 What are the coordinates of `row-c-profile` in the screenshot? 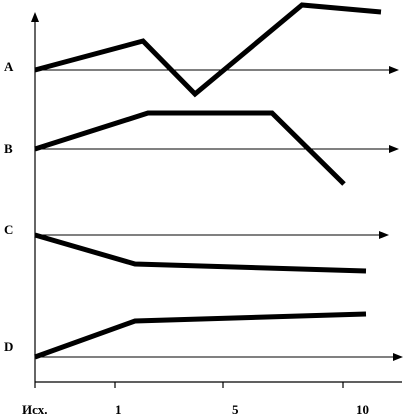 It's located at (200, 253).